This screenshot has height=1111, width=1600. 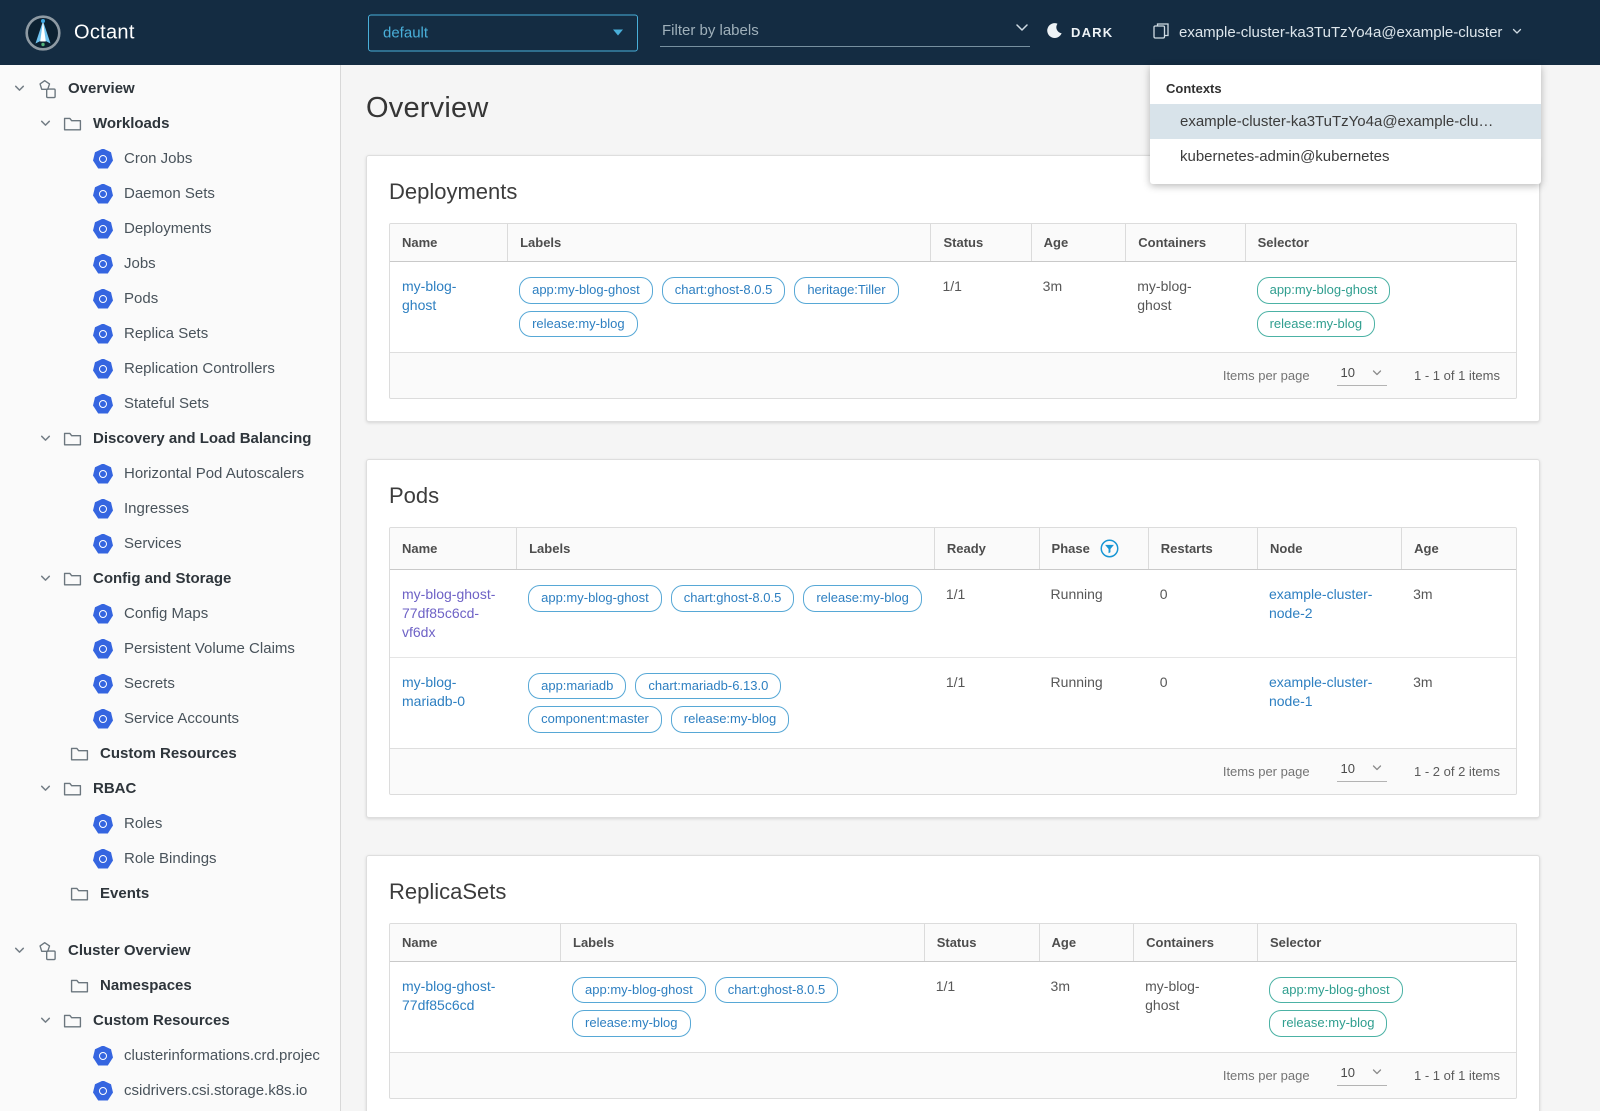 What do you see at coordinates (953, 770) in the screenshot?
I see `pagination: Items per page 10 1 - 2 of 2 items` at bounding box center [953, 770].